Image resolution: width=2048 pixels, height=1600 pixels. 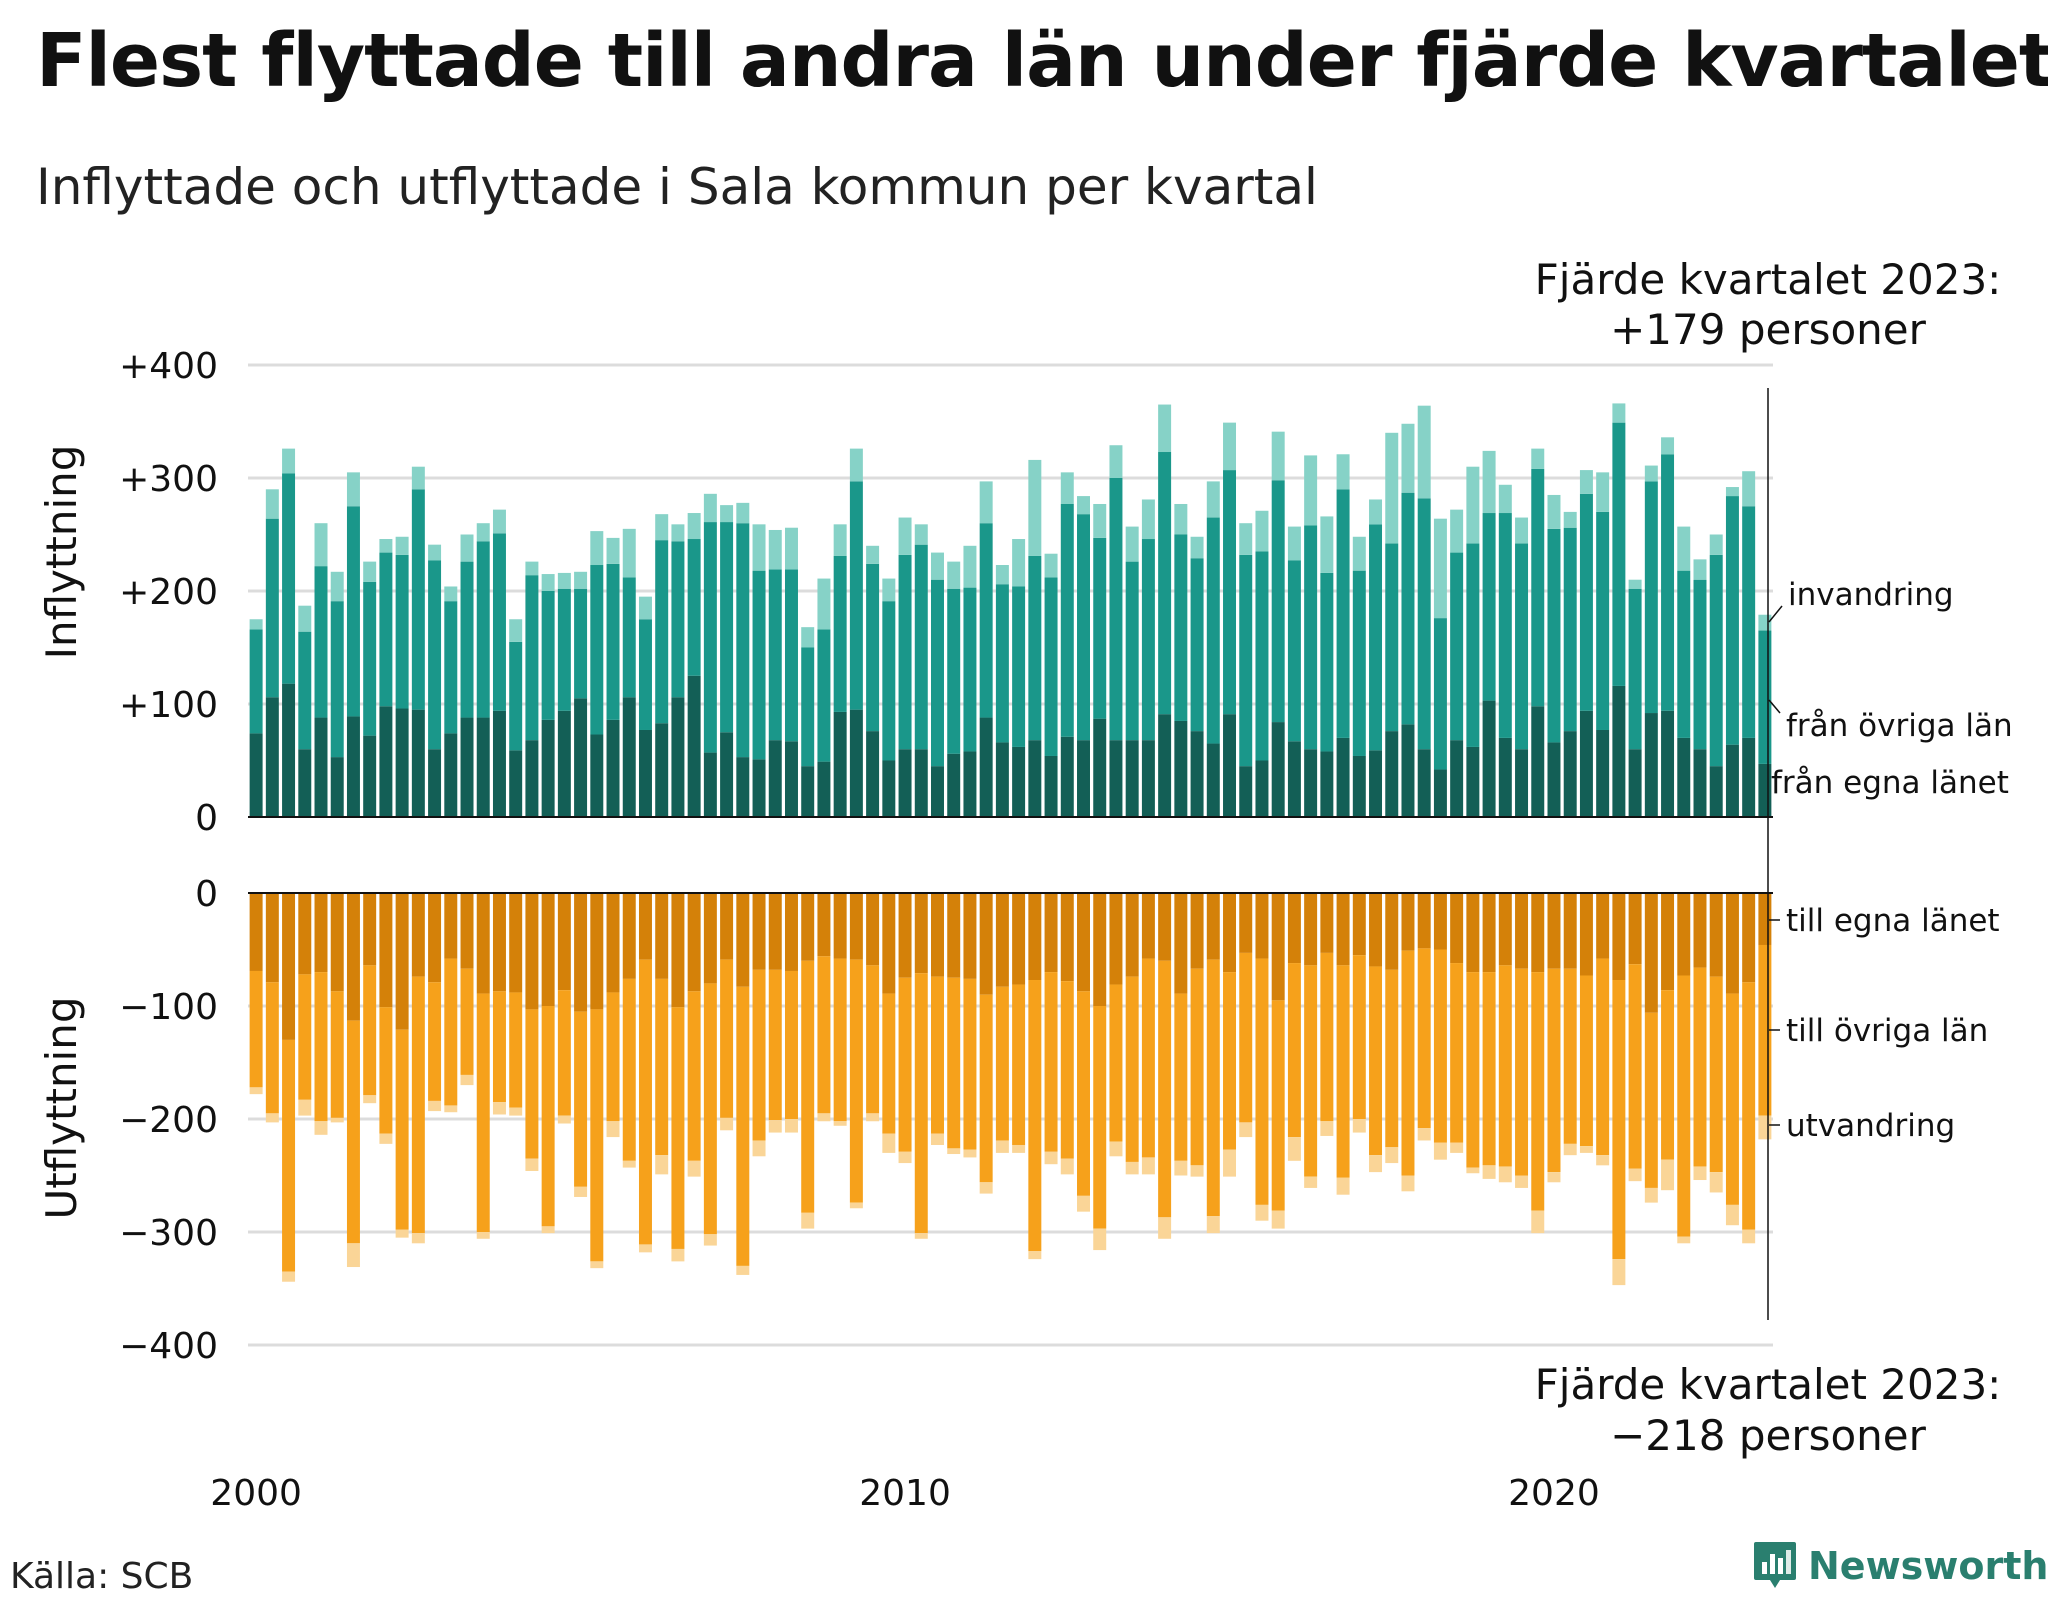 I want to click on brand-logo: Newsworthy, so click(x=1900, y=1566).